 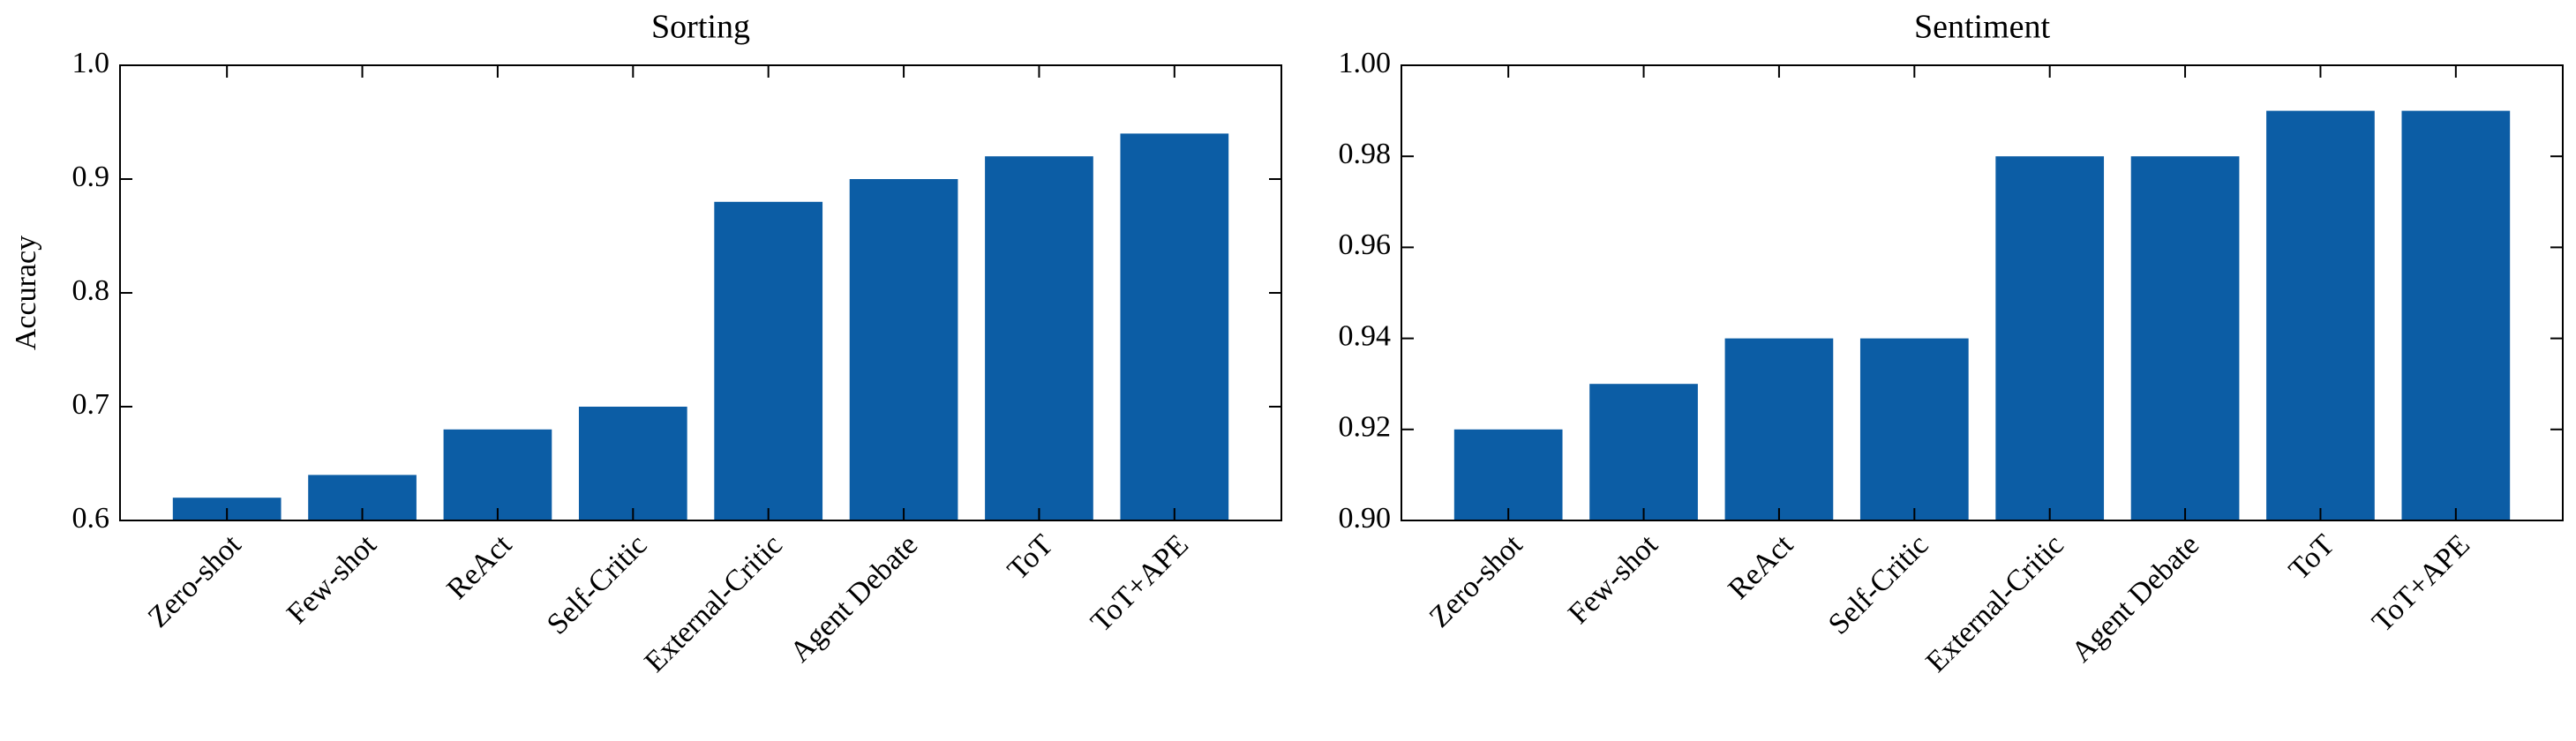 I want to click on y-tick-label: 0.92, so click(x=1365, y=427).